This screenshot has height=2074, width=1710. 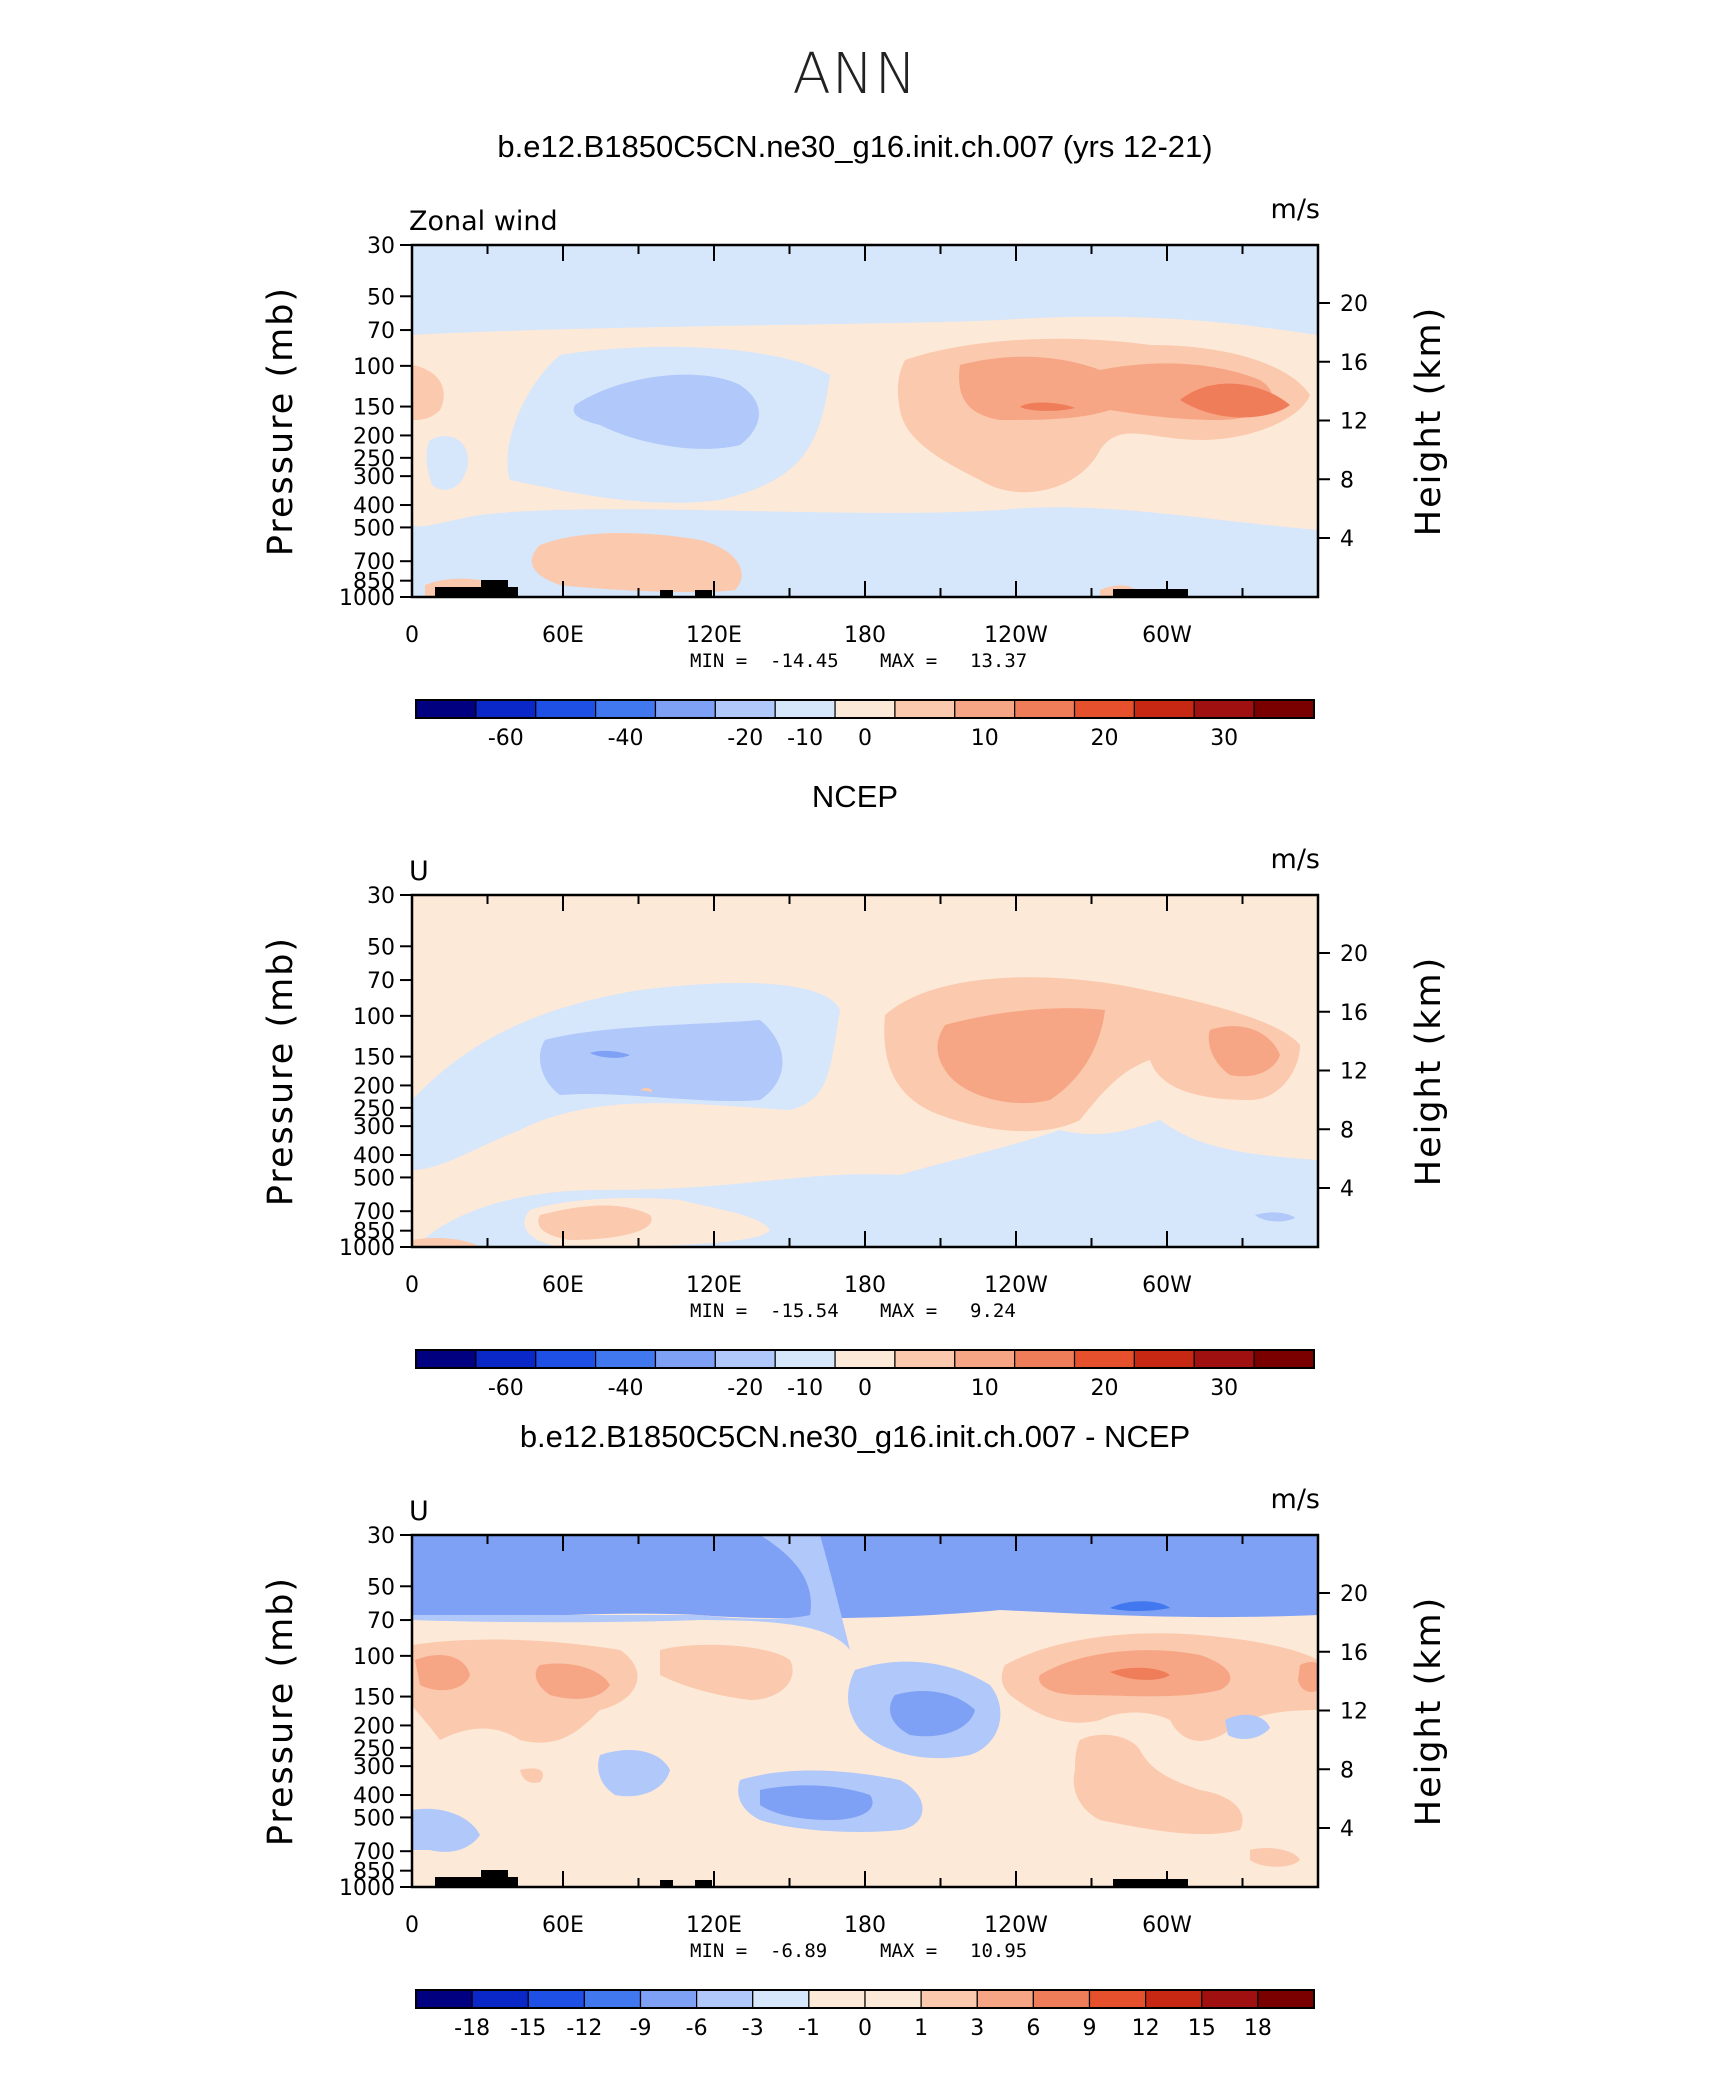 I want to click on max-value: 10.95, so click(x=998, y=1951).